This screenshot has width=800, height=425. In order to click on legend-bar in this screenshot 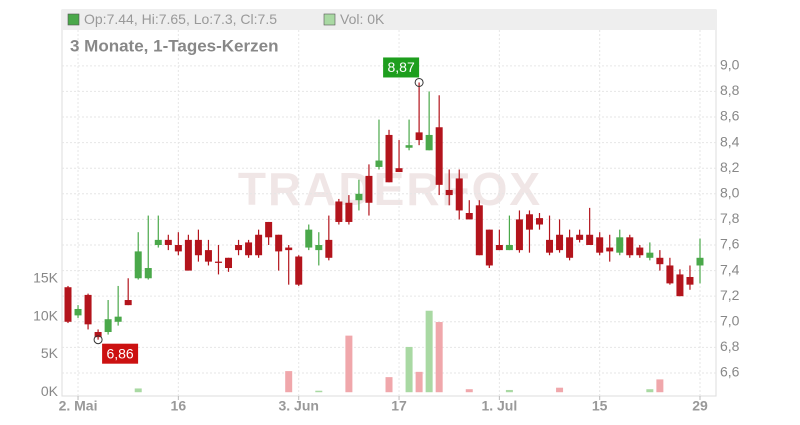, I will do `click(389, 20)`.